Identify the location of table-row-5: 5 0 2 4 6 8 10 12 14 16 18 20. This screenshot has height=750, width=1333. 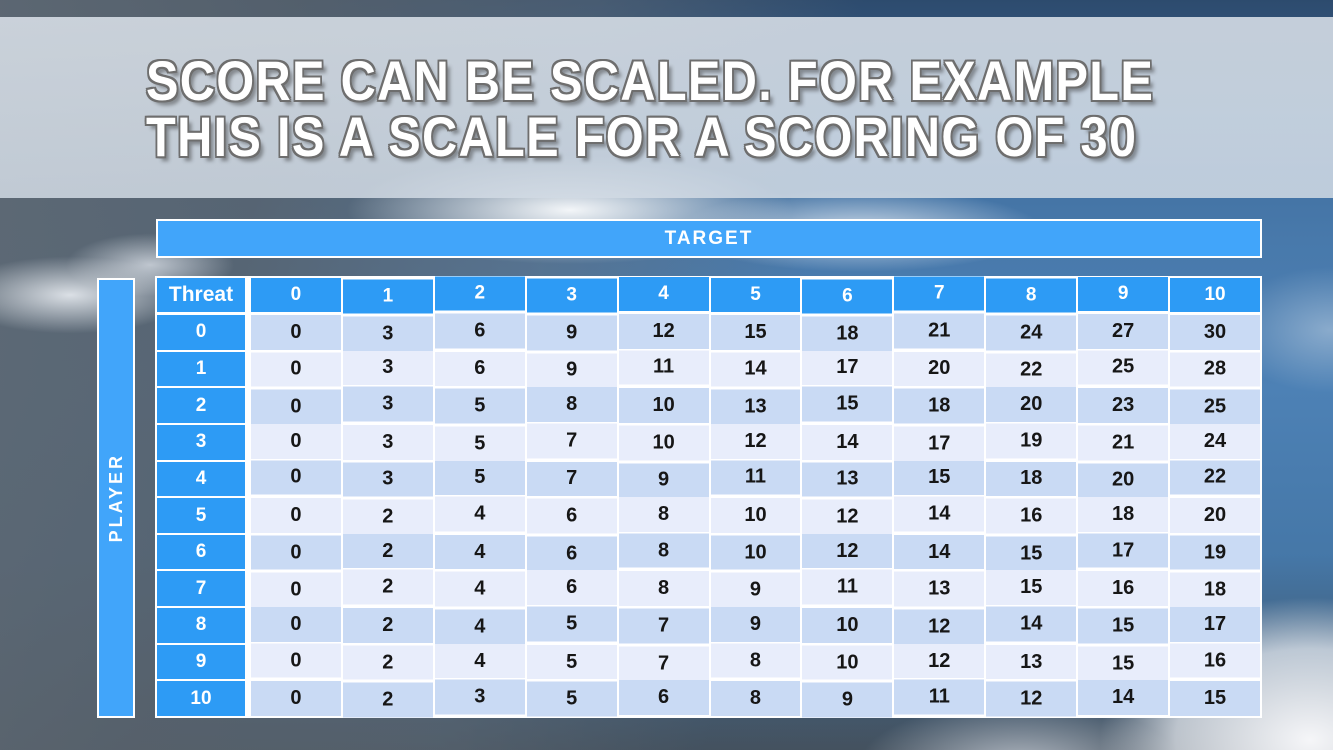
(708, 515).